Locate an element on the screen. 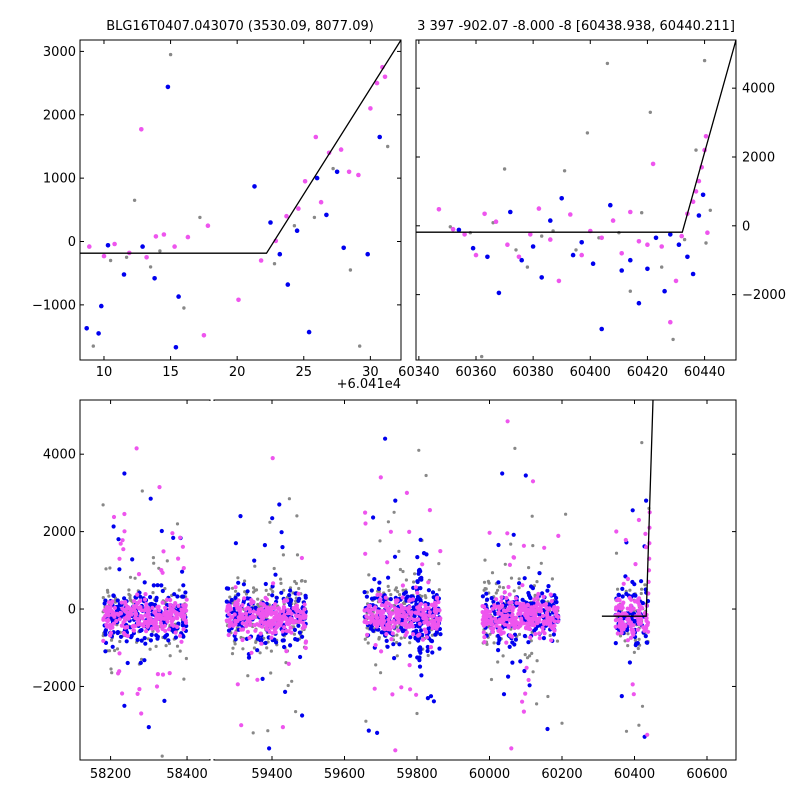 The image size is (800, 800). x-tick-label: 59400 is located at coordinates (271, 774).